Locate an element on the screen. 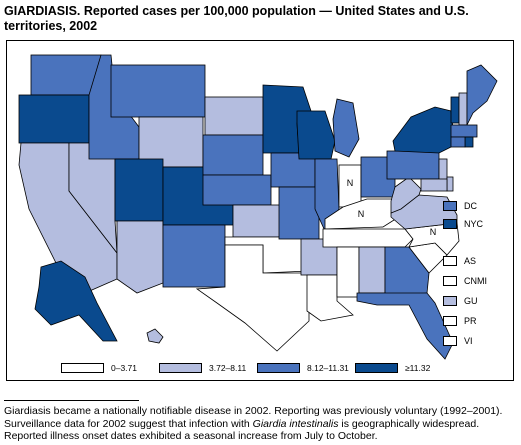 The image size is (521, 445). state-tx is located at coordinates (252, 298).